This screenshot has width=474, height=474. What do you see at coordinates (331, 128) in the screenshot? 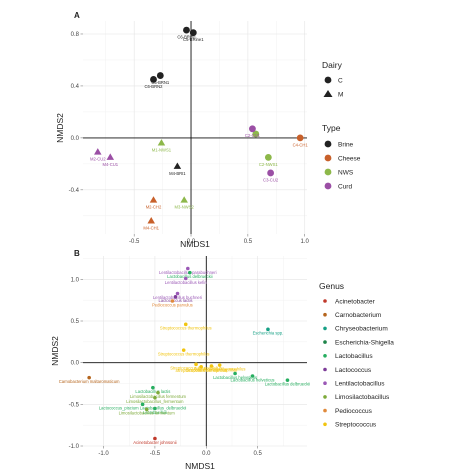
I see `legend-title-type: Type` at bounding box center [331, 128].